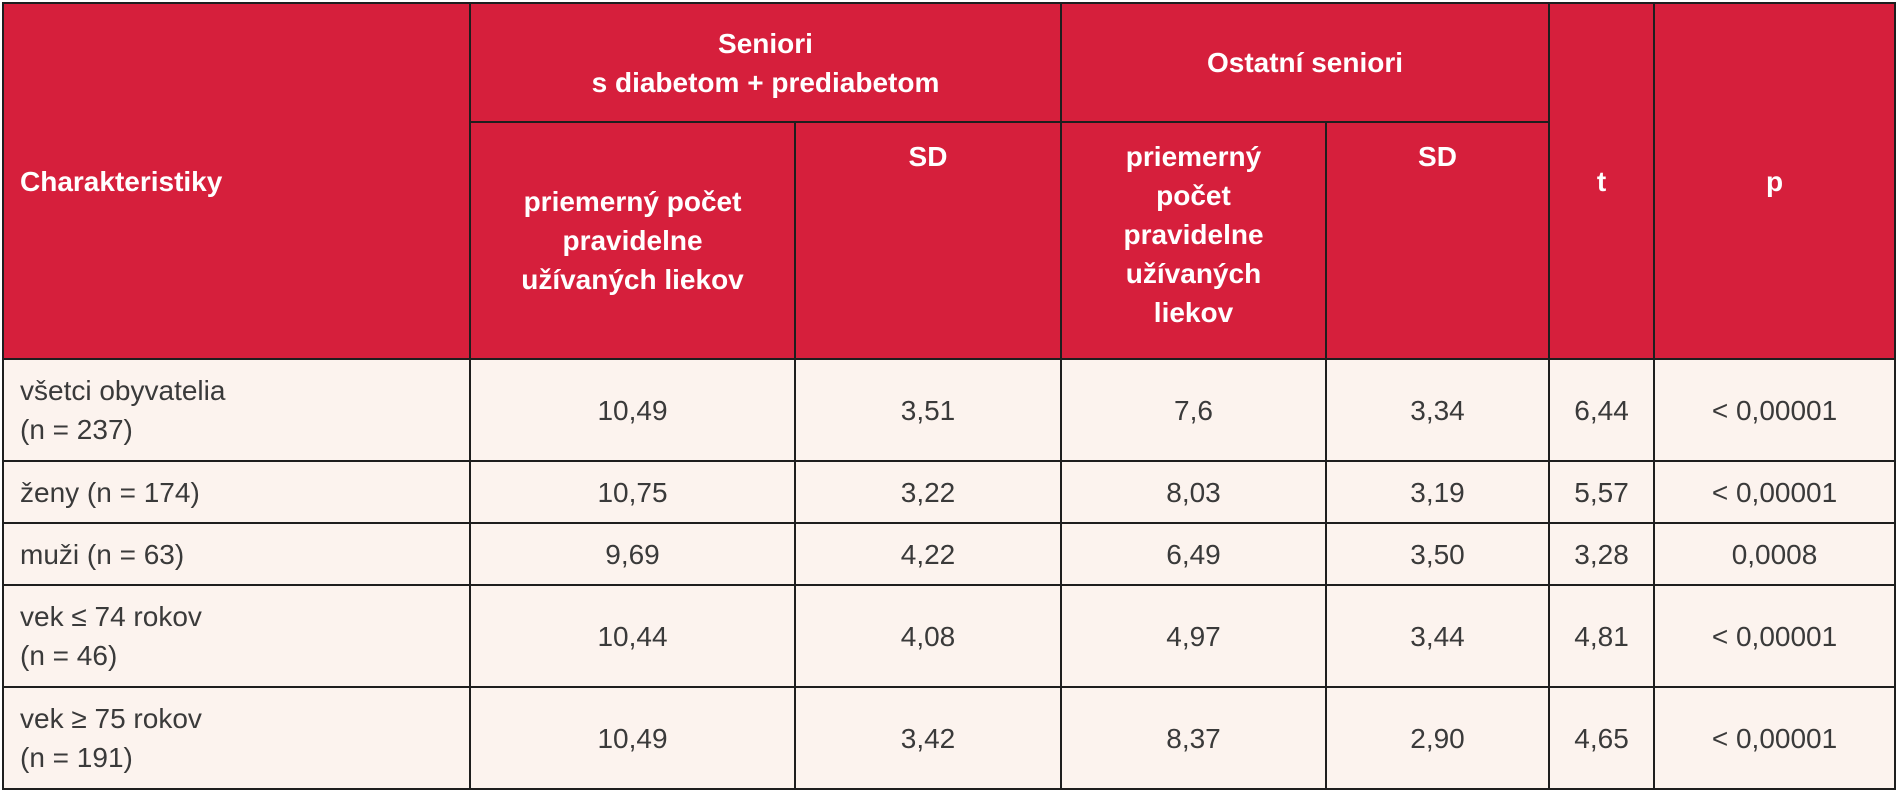 This screenshot has height=800, width=1897. What do you see at coordinates (1602, 636) in the screenshot?
I see `cell-t: 4,81` at bounding box center [1602, 636].